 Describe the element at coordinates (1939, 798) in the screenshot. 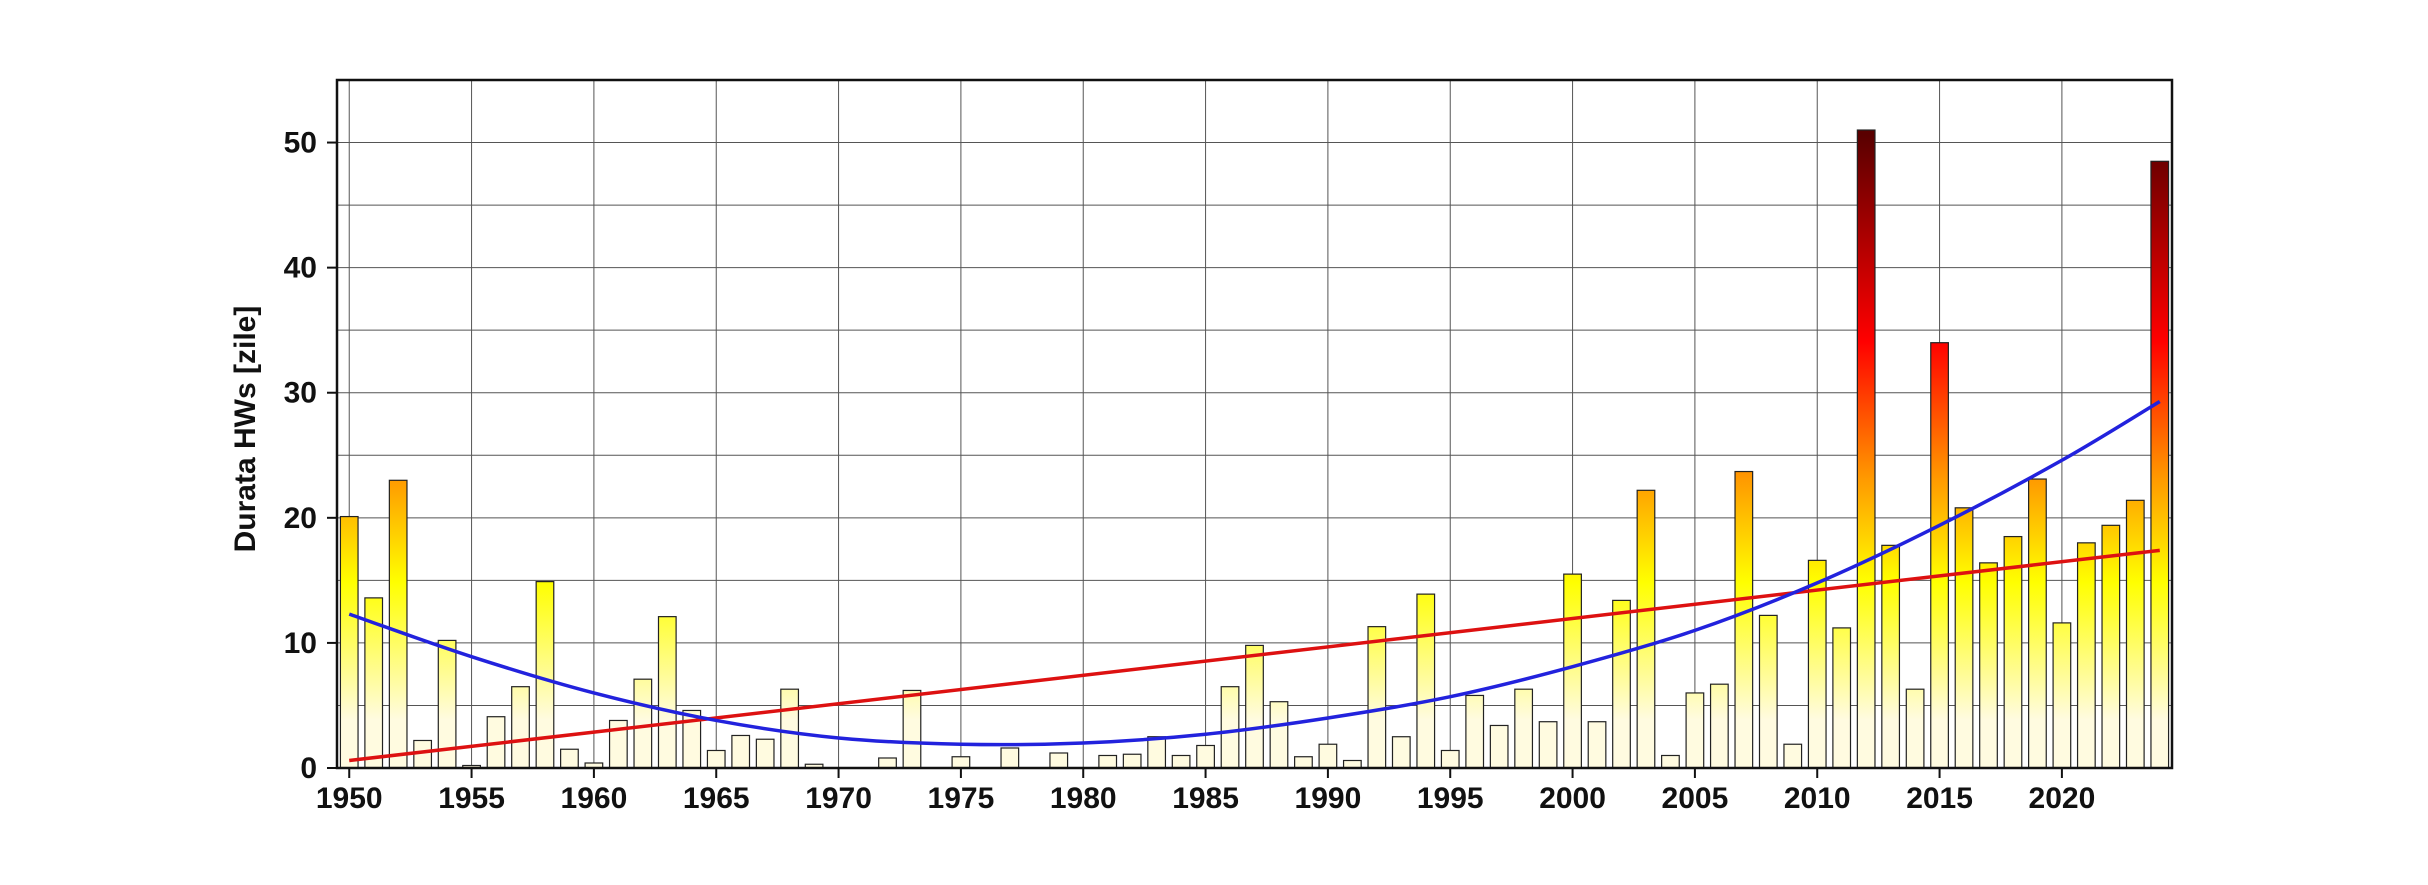

I see `x-tick-label: 2015` at that location.